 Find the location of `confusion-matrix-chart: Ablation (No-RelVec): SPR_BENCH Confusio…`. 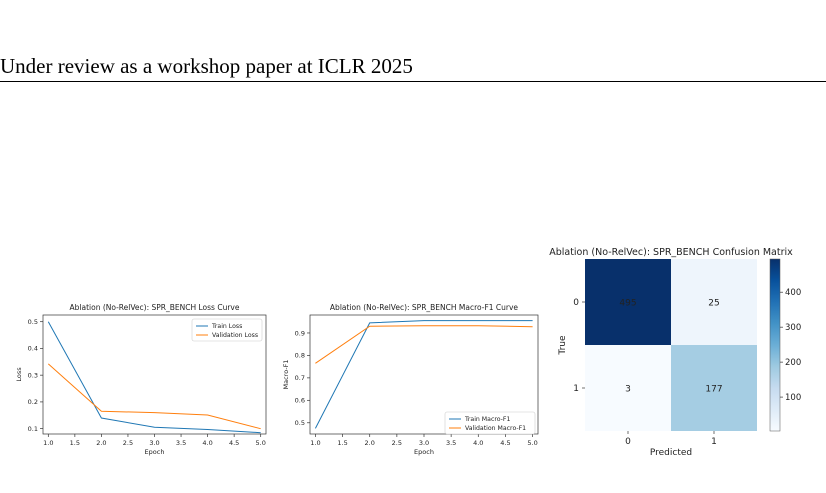

confusion-matrix-chart: Ablation (No-RelVec): SPR_BENCH Confusio… is located at coordinates (675, 352).